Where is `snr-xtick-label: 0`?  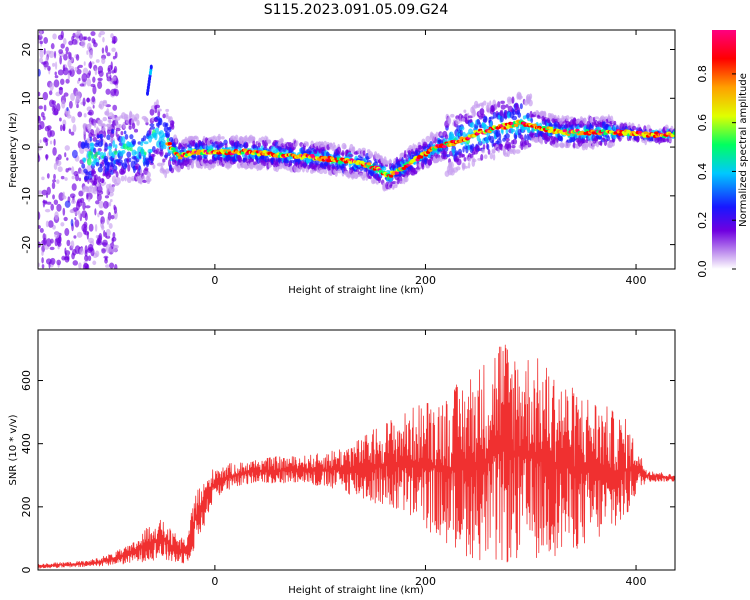 snr-xtick-label: 0 is located at coordinates (214, 581).